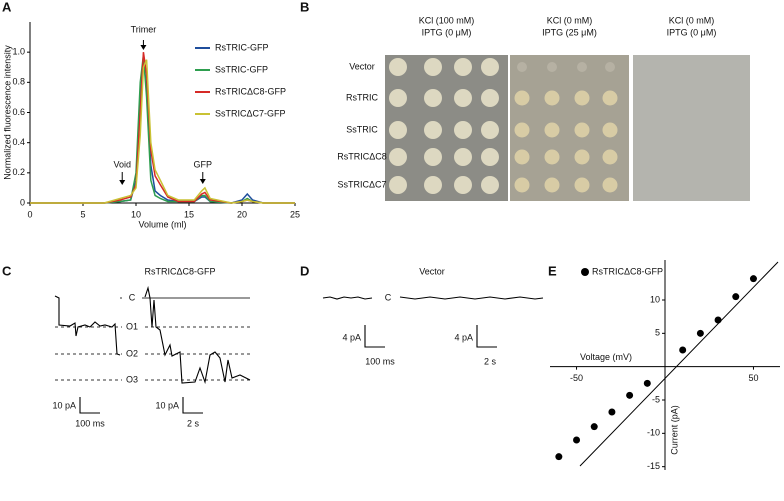 Image resolution: width=784 pixels, height=501 pixels. I want to click on fit-line, so click(679, 364).